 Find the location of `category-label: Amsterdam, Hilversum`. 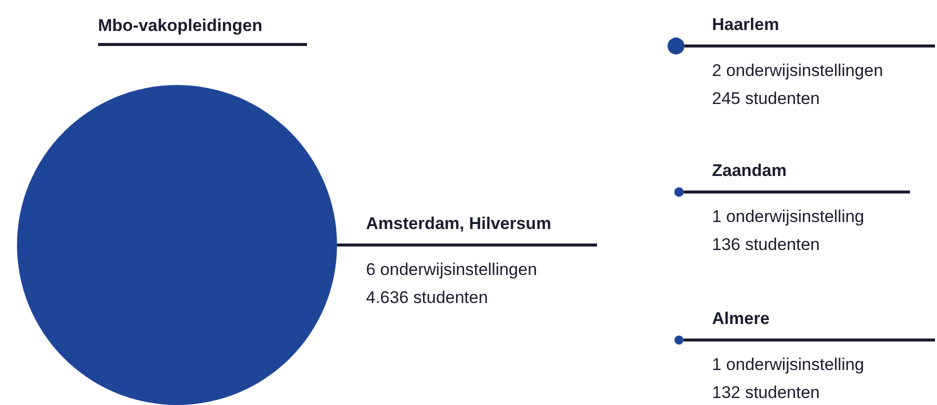

category-label: Amsterdam, Hilversum is located at coordinates (459, 223).